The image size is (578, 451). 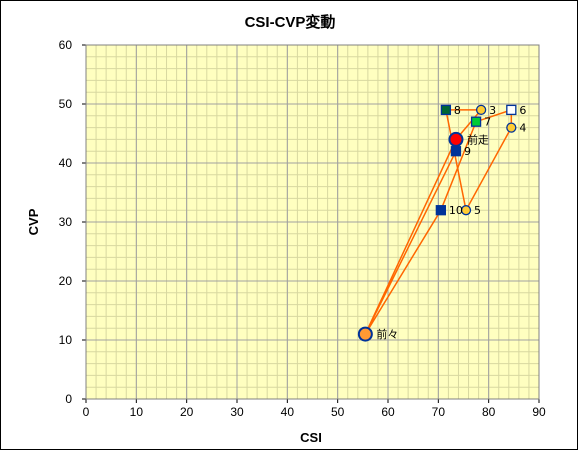 What do you see at coordinates (311, 437) in the screenshot?
I see `x-axis-title: CSI` at bounding box center [311, 437].